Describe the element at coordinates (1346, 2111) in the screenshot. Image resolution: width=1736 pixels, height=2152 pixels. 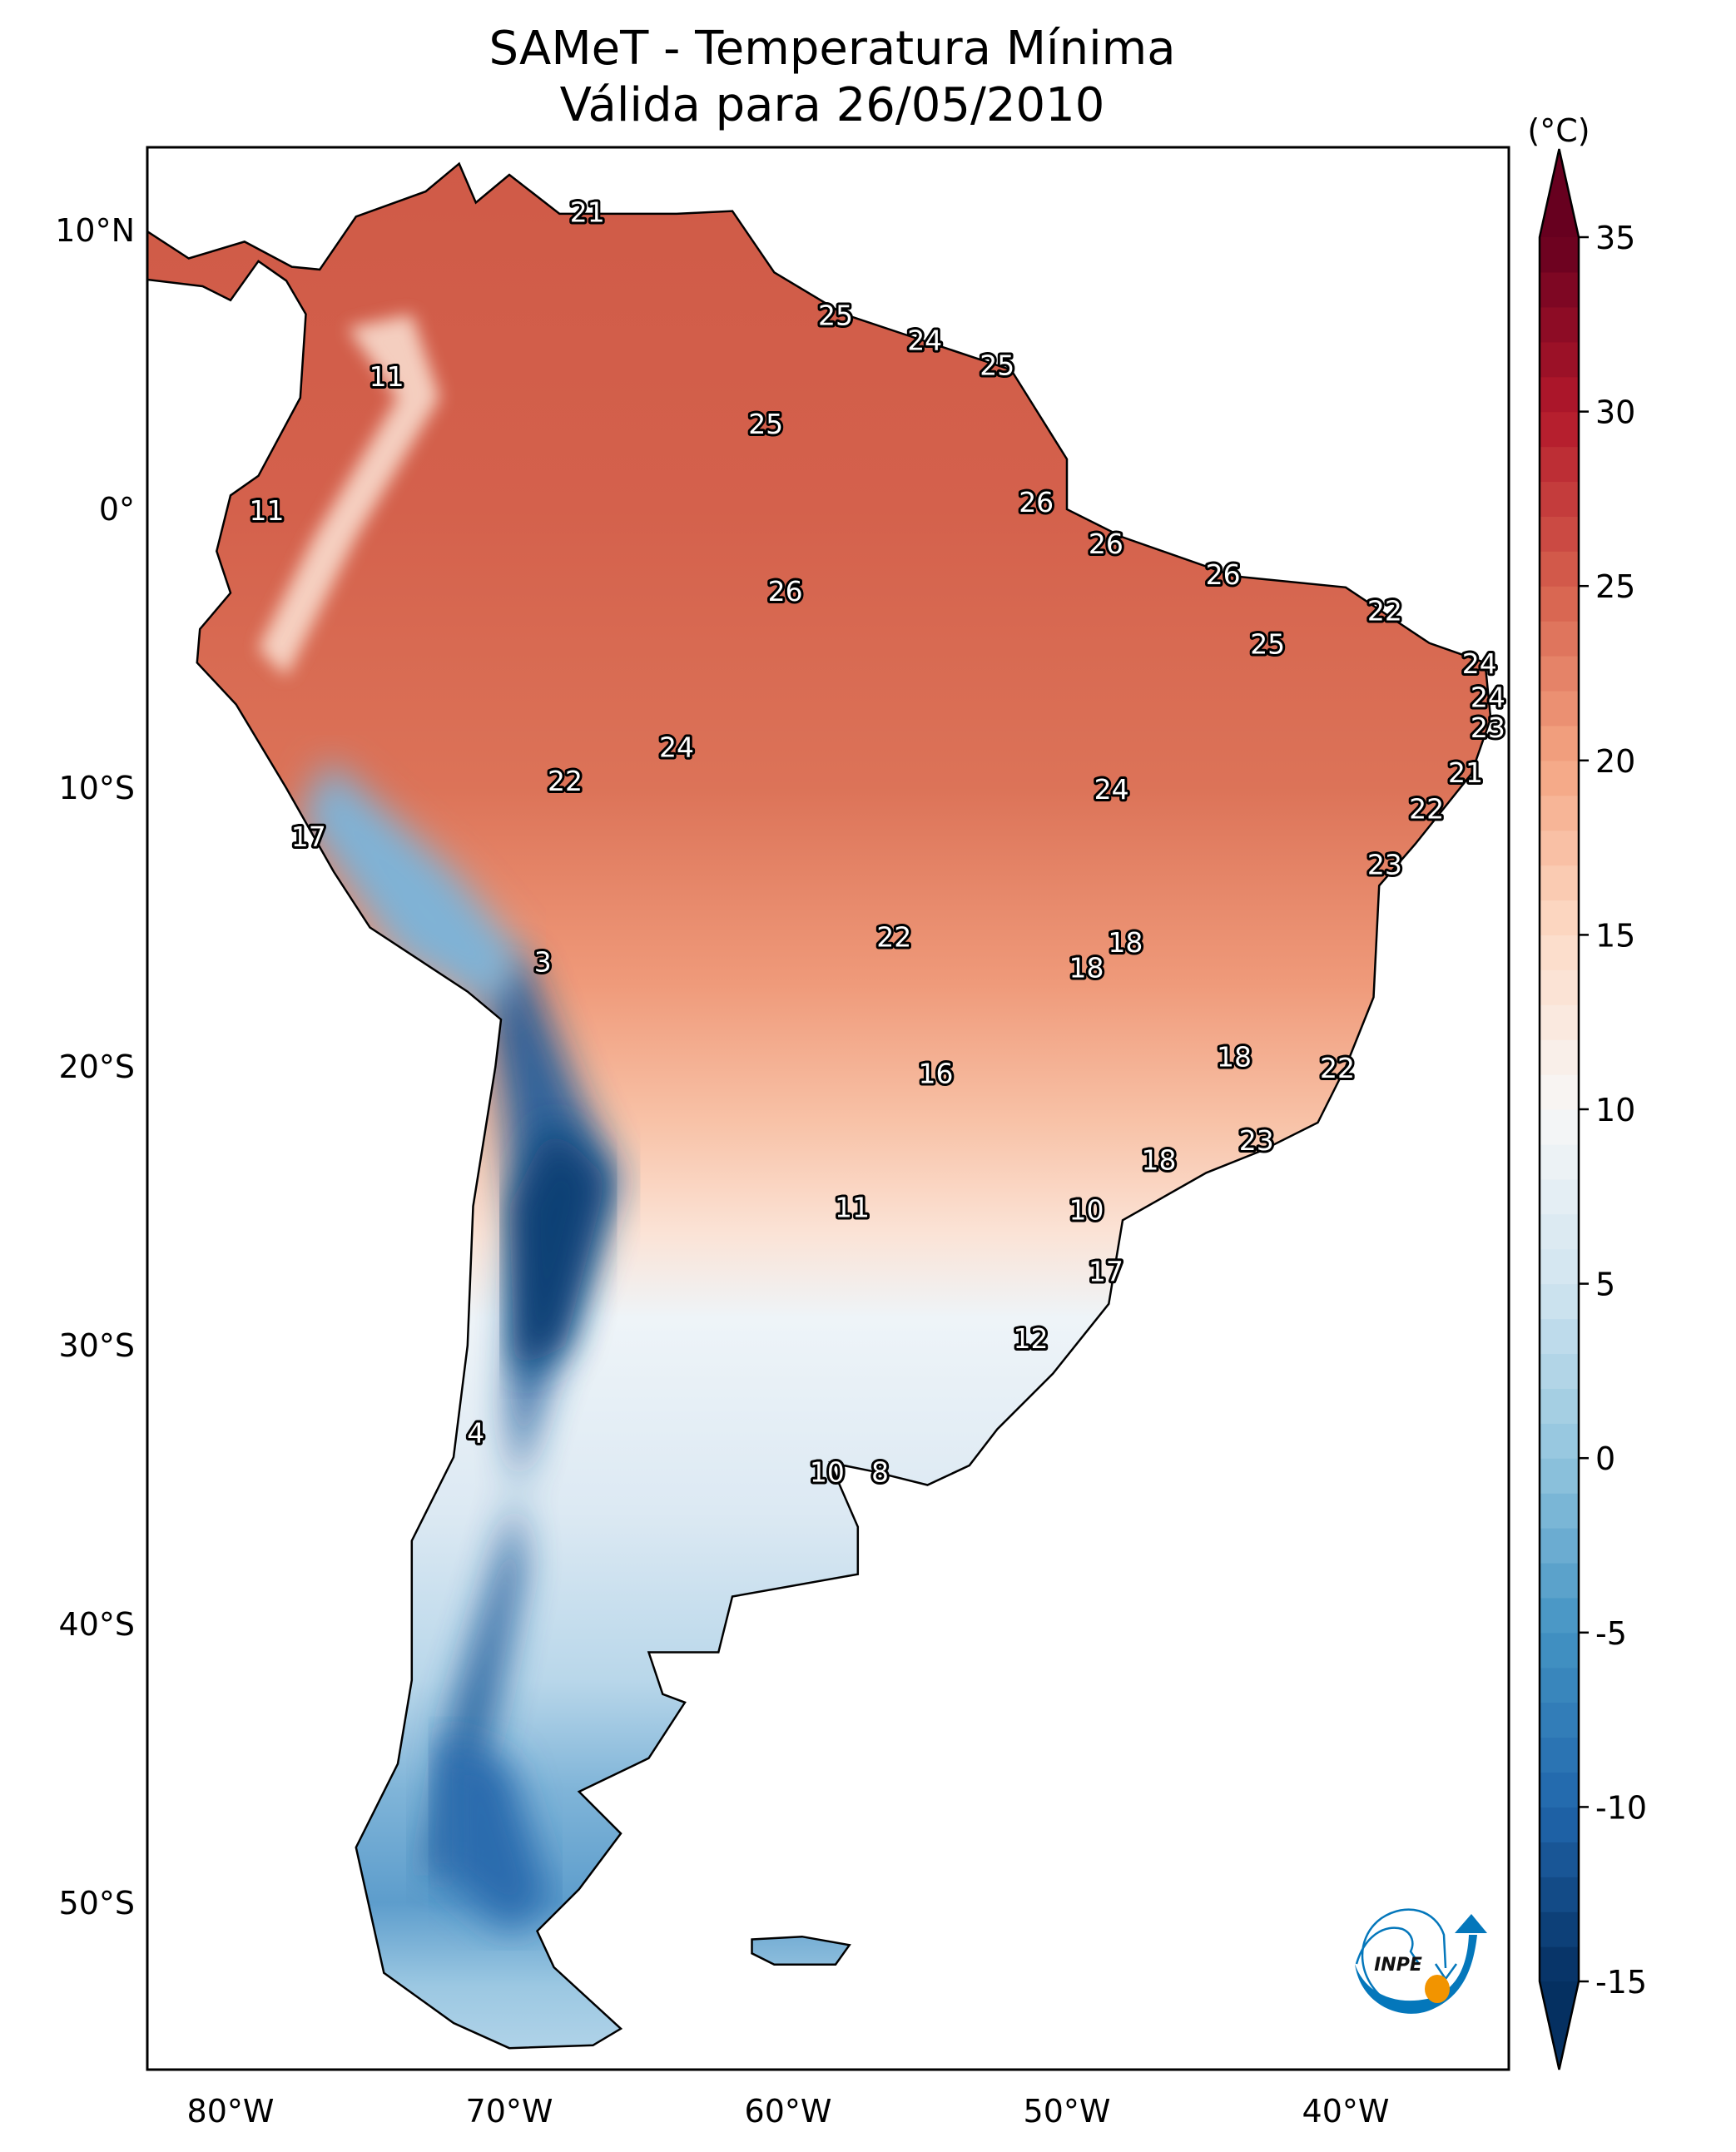
I see `longitude-tick-label: 40°W` at that location.